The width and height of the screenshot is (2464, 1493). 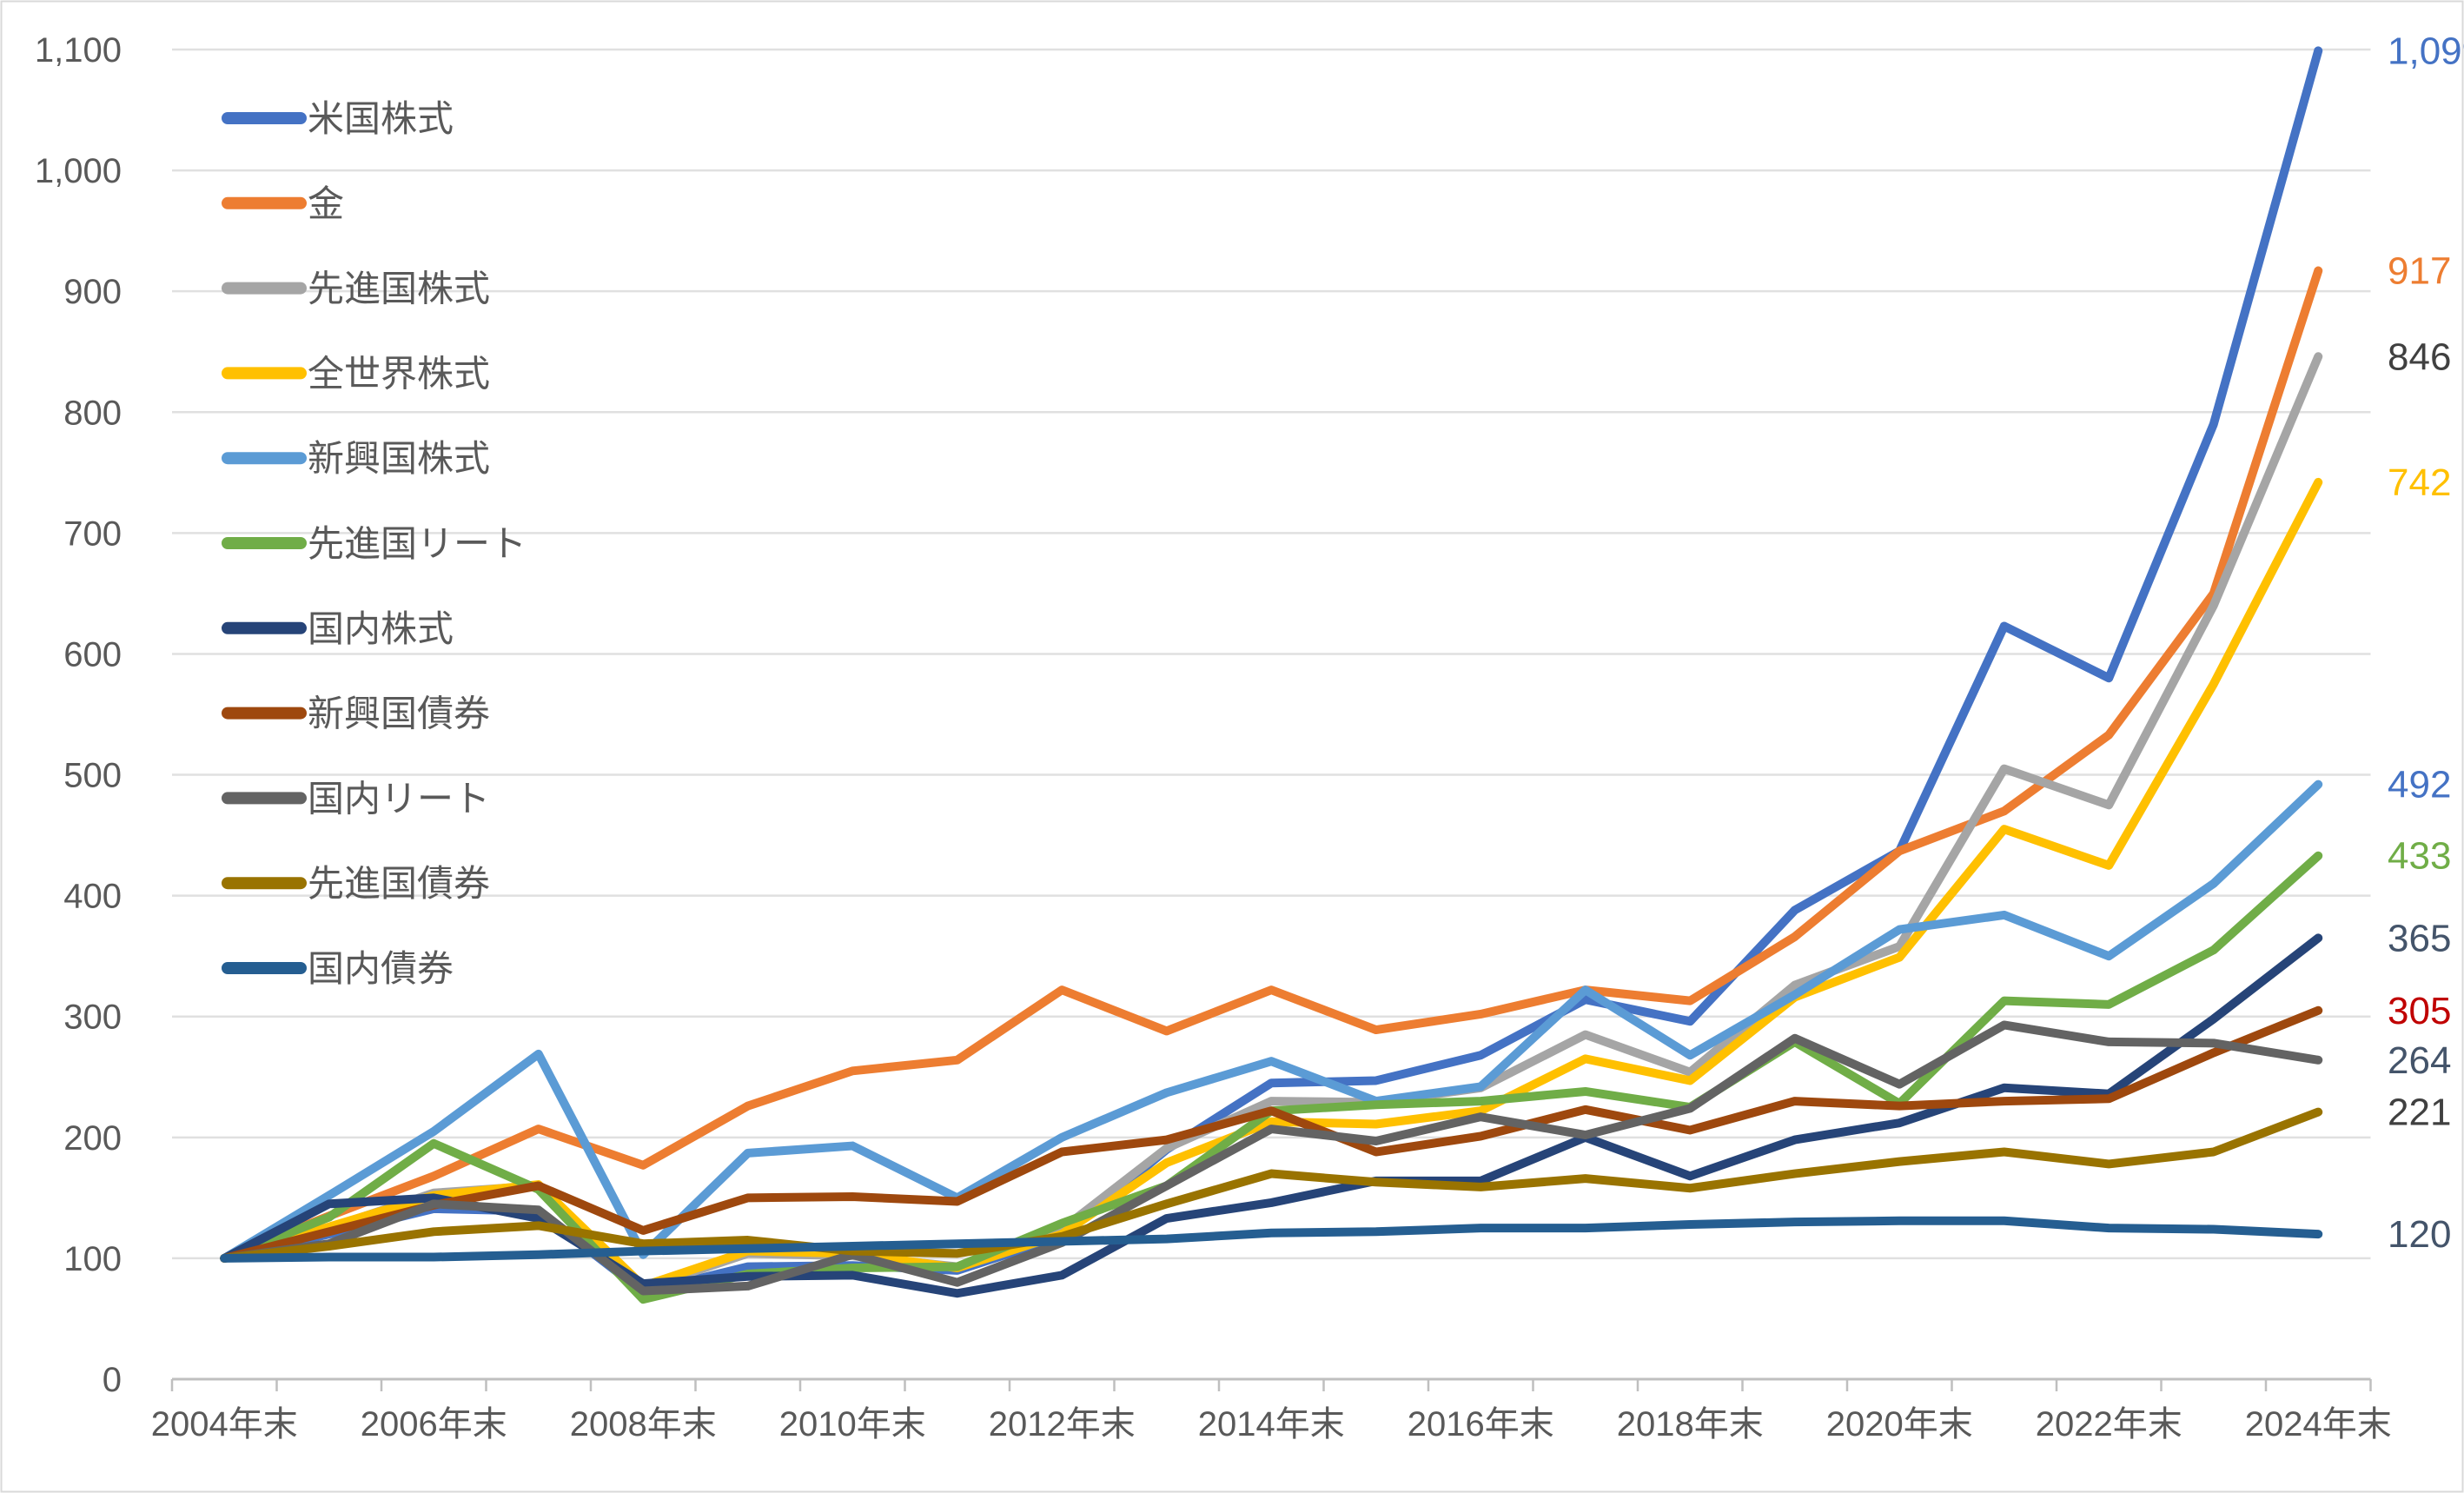 I want to click on x-axis-label-2004年末: 2004年末, so click(x=224, y=1424).